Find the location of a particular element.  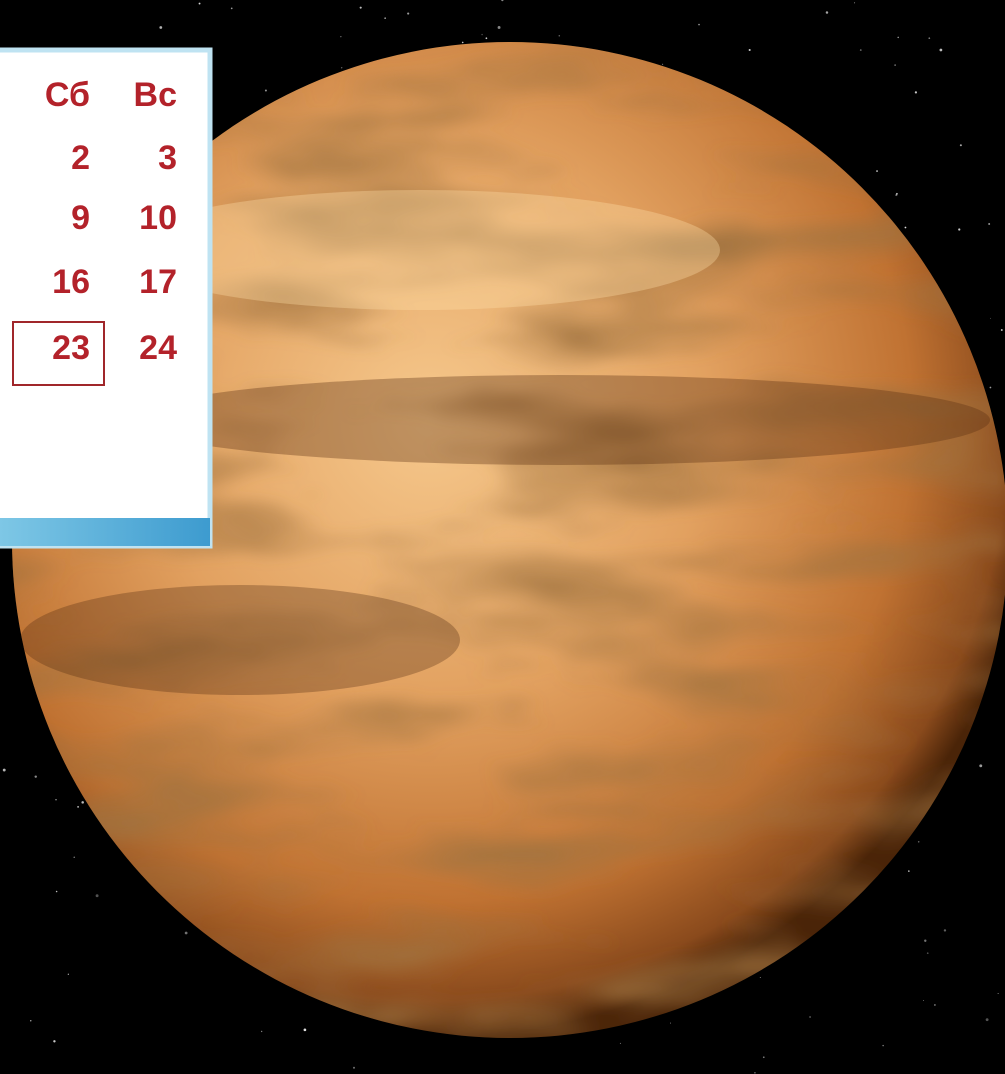

day-number: 9 is located at coordinates (80, 218).